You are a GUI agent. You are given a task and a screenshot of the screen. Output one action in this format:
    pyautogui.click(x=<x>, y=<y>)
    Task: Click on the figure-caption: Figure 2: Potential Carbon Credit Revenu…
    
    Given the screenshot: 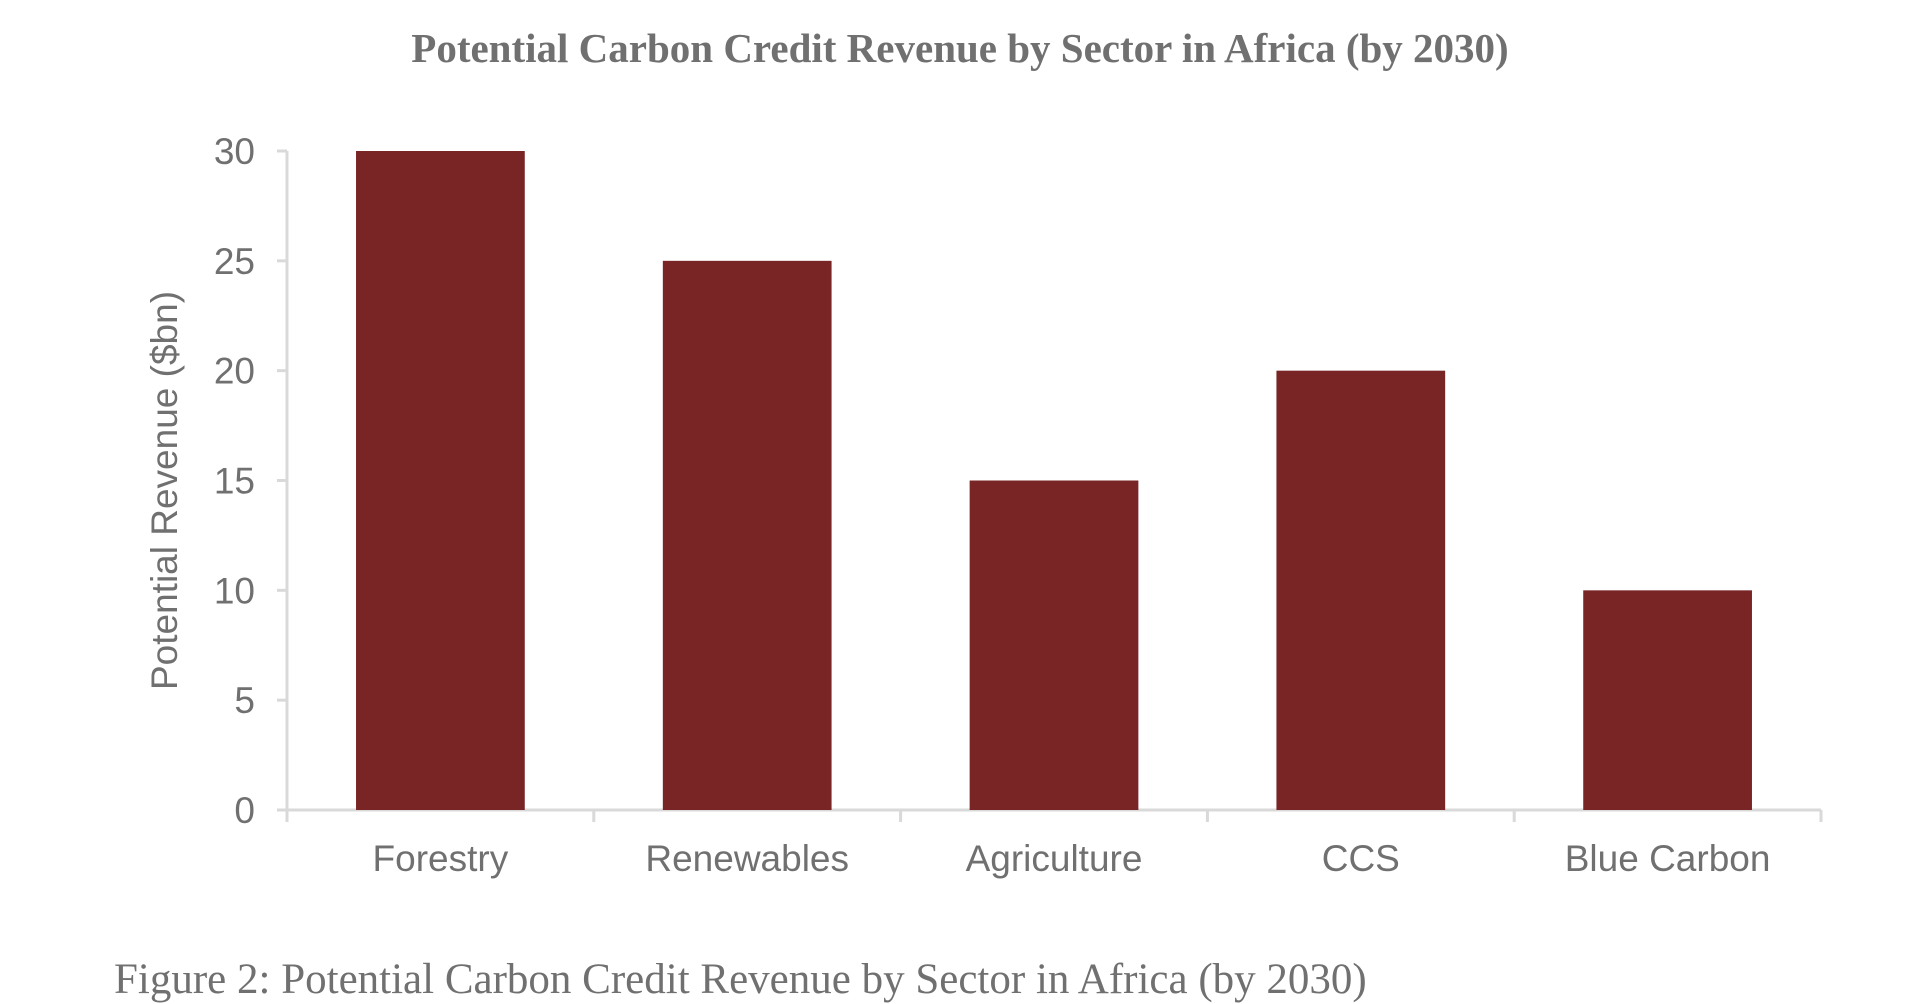 What is the action you would take?
    pyautogui.click(x=740, y=979)
    